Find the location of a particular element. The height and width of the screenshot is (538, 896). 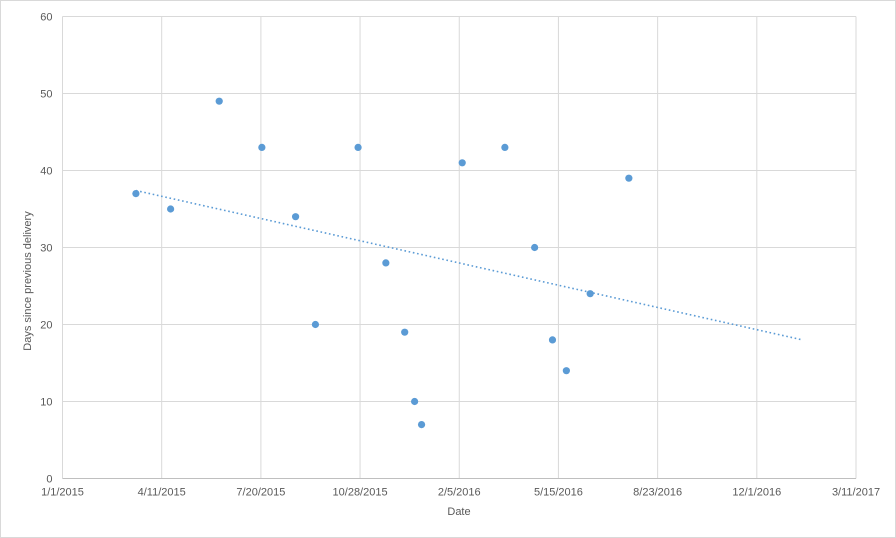

x-tick-label: 10/28/2015 is located at coordinates (360, 493).